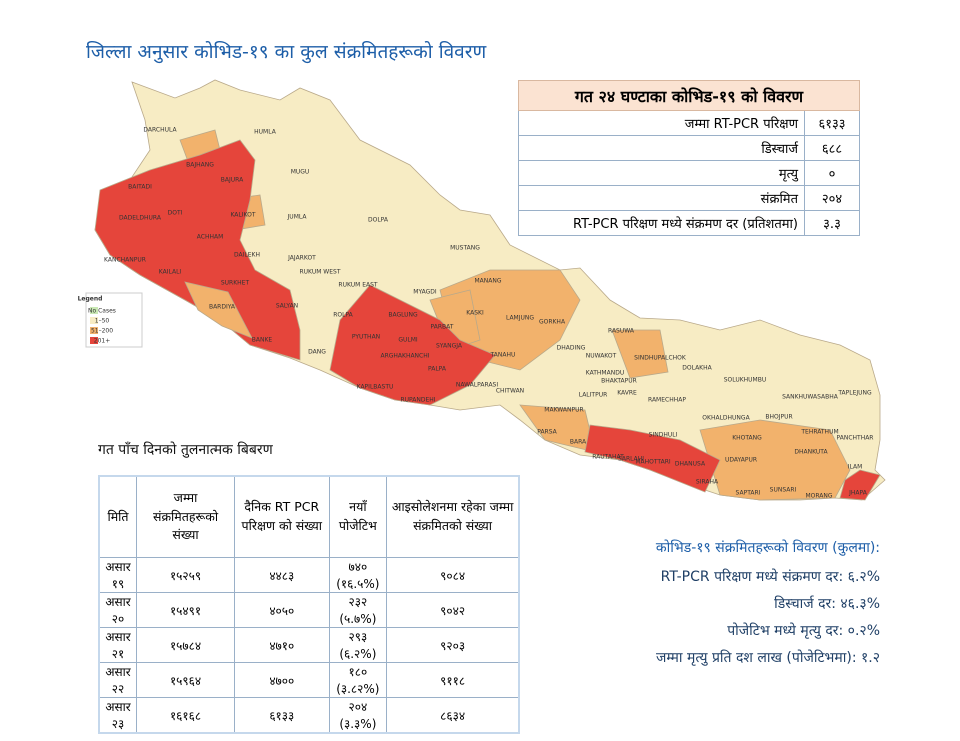 This screenshot has height=741, width=960. What do you see at coordinates (653, 462) in the screenshot?
I see `district-label: MAHOTTARI` at bounding box center [653, 462].